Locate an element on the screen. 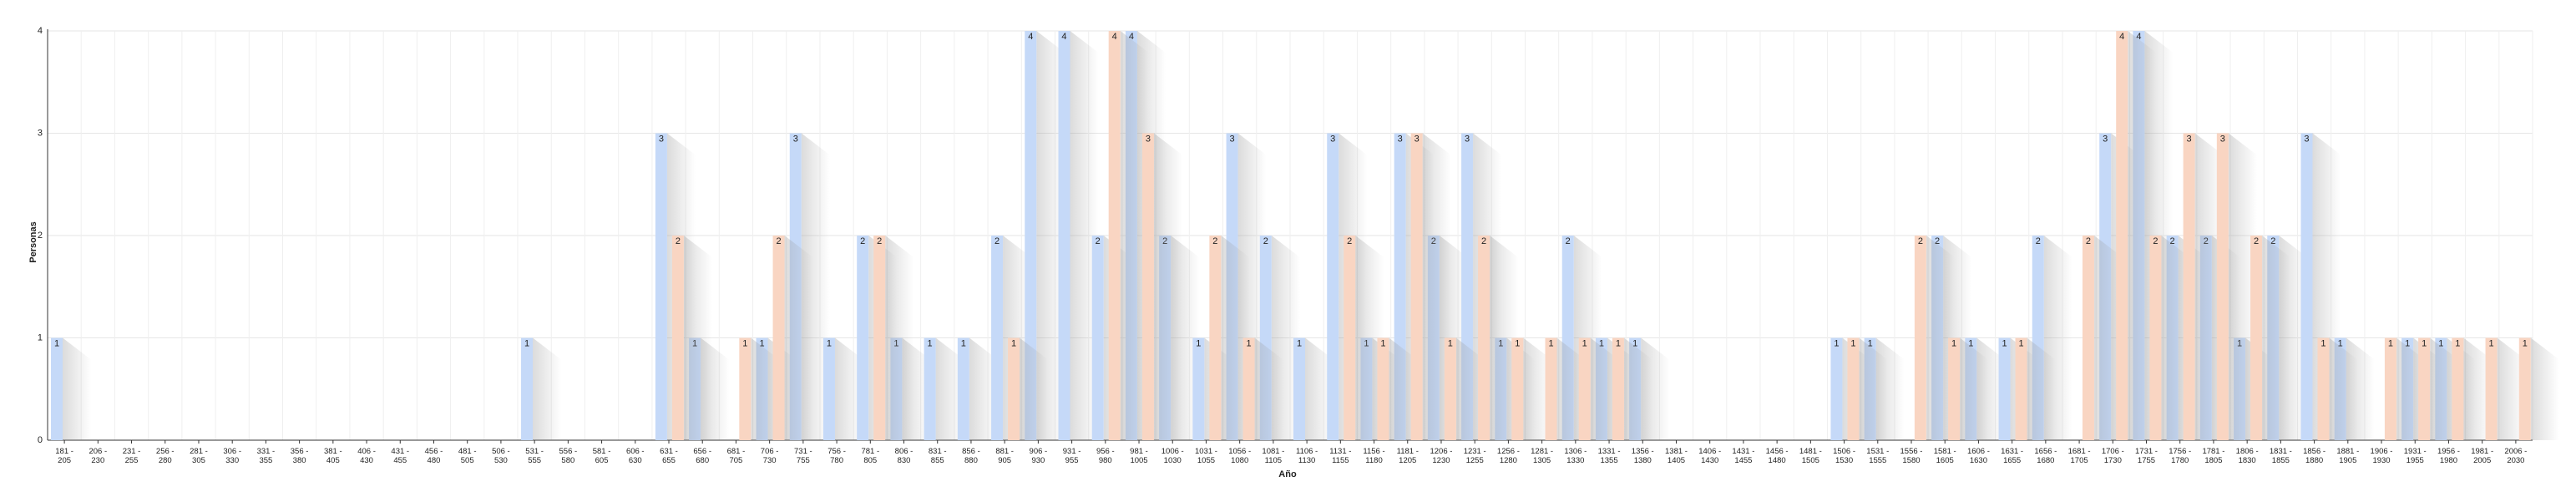  x-tick-label: 1006 - 1030 is located at coordinates (1172, 456).